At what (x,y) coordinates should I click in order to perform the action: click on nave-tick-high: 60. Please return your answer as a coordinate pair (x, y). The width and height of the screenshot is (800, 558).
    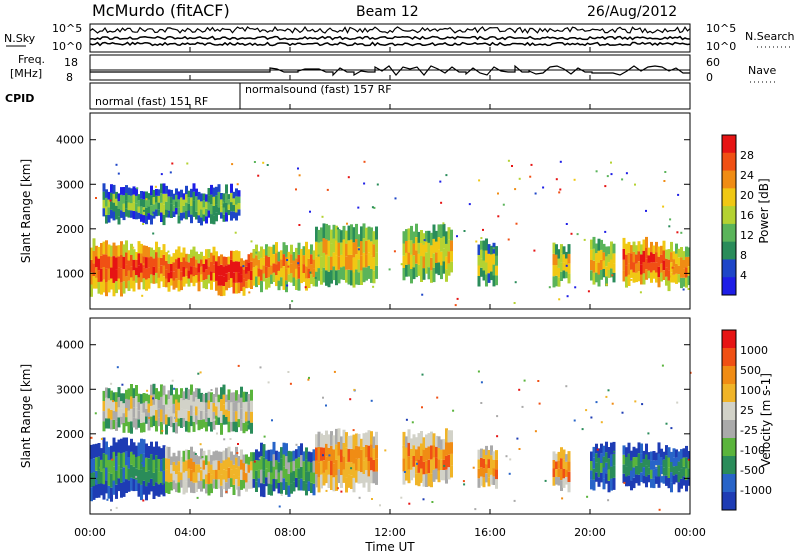
    Looking at the image, I should click on (713, 62).